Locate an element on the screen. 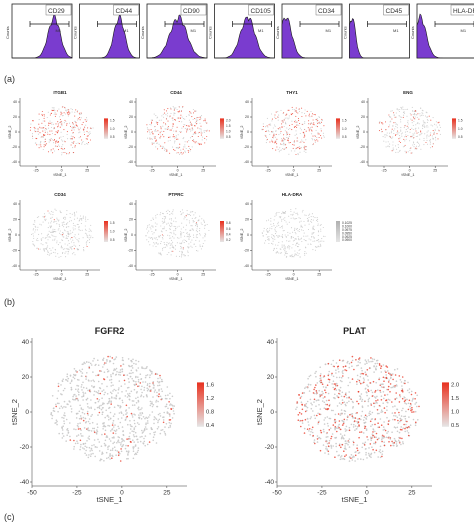  x-tick-label: 0 is located at coordinates (410, 171).